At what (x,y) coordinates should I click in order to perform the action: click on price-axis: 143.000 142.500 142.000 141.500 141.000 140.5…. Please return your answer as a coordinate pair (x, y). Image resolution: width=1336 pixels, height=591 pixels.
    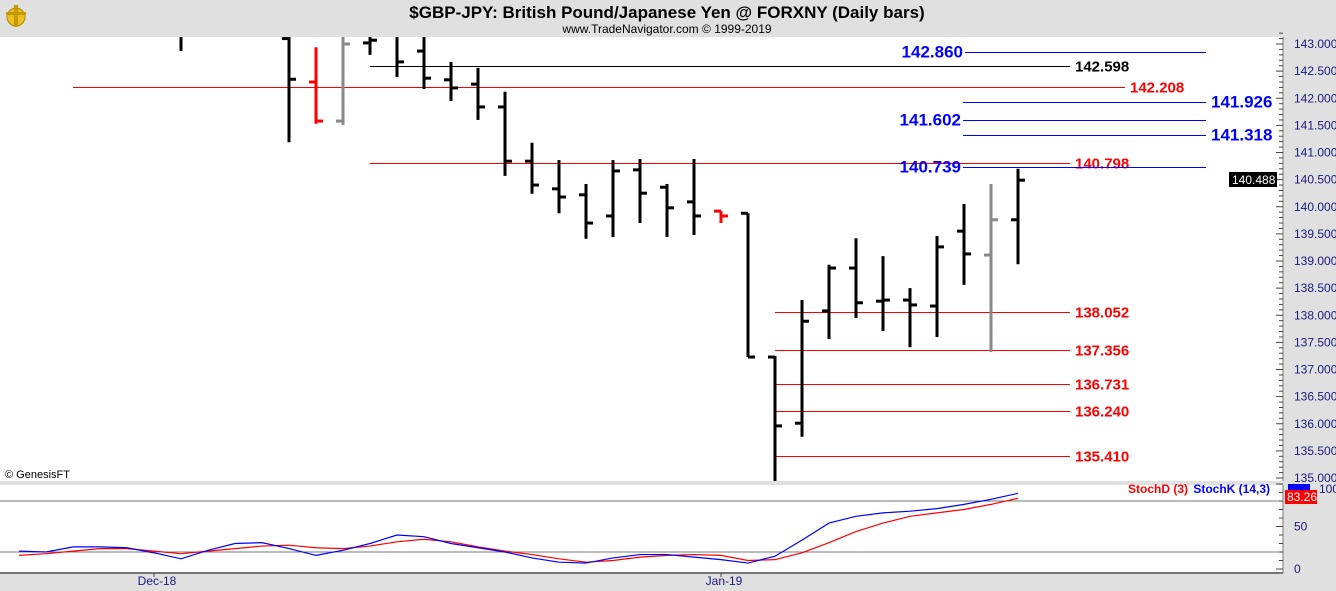
    Looking at the image, I should click on (1306, 258).